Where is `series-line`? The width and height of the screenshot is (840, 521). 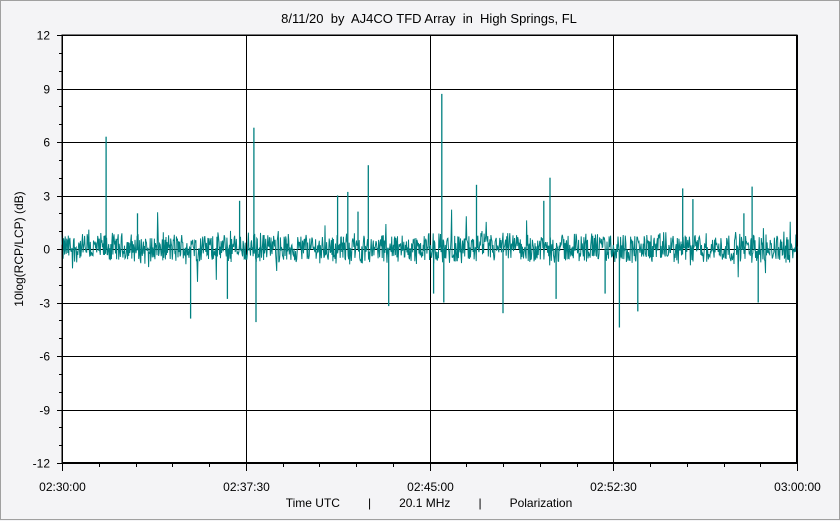
series-line is located at coordinates (429, 245).